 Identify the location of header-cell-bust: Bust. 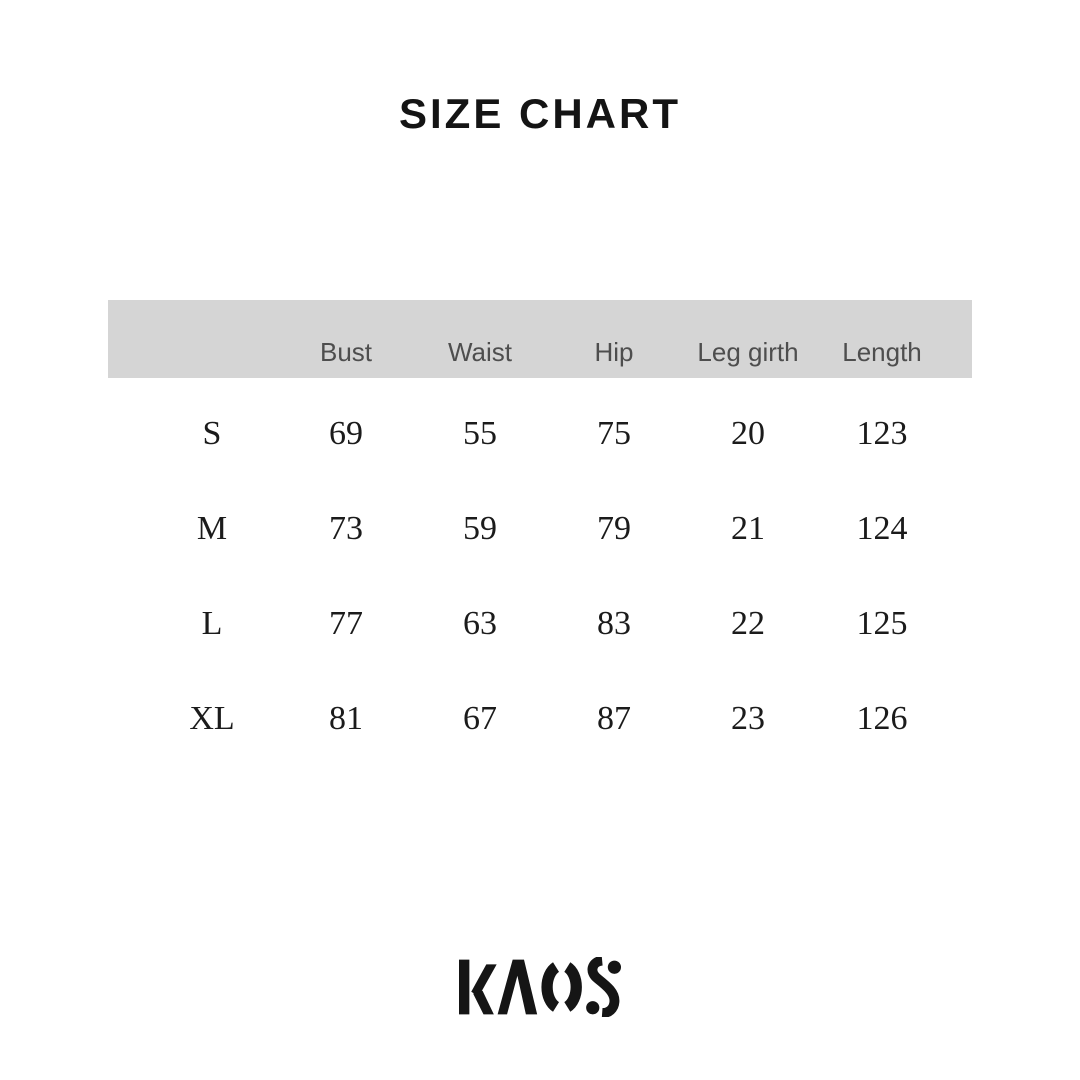
(346, 352).